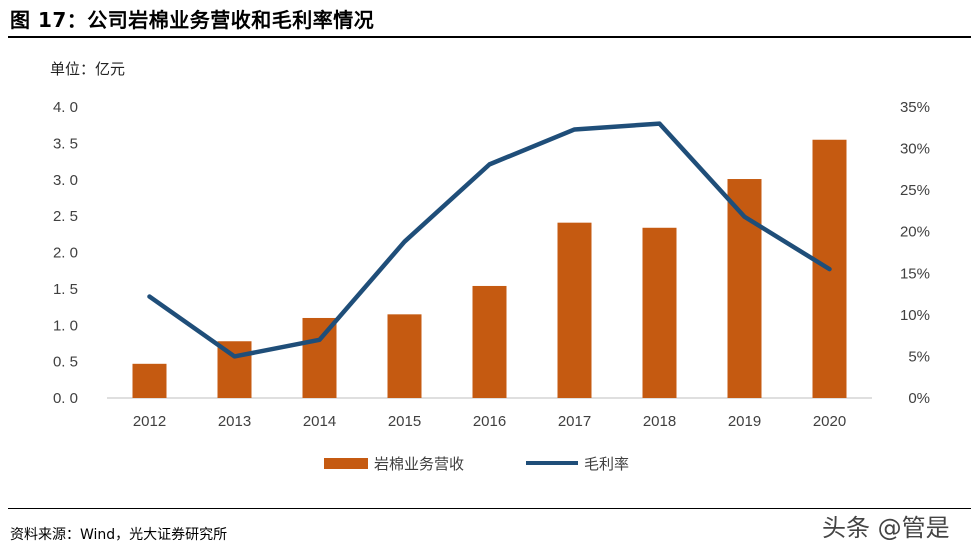 Image resolution: width=979 pixels, height=551 pixels. What do you see at coordinates (404, 421) in the screenshot?
I see `x-tick-label: 2015` at bounding box center [404, 421].